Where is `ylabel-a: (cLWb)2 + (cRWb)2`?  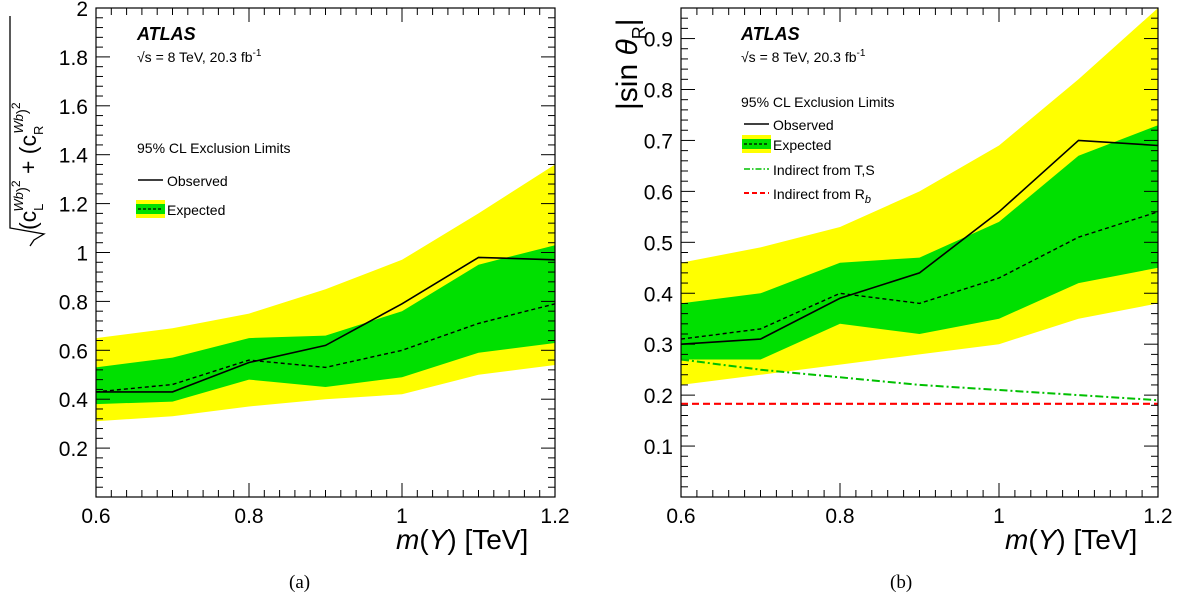
ylabel-a: (cLWb)2 + (cRWb)2 is located at coordinates (27, 131).